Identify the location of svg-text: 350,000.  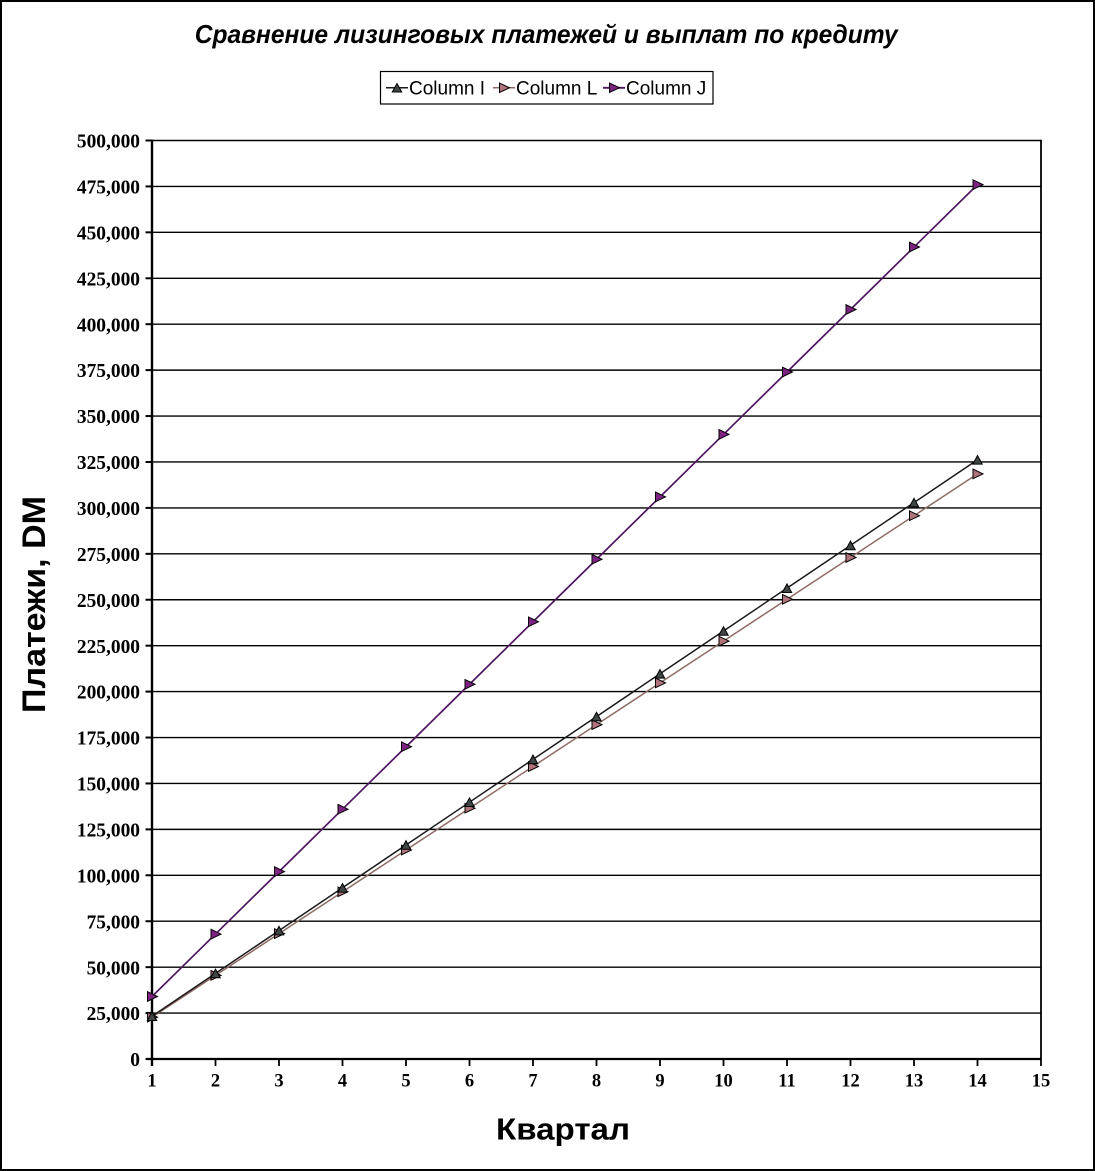
(108, 417).